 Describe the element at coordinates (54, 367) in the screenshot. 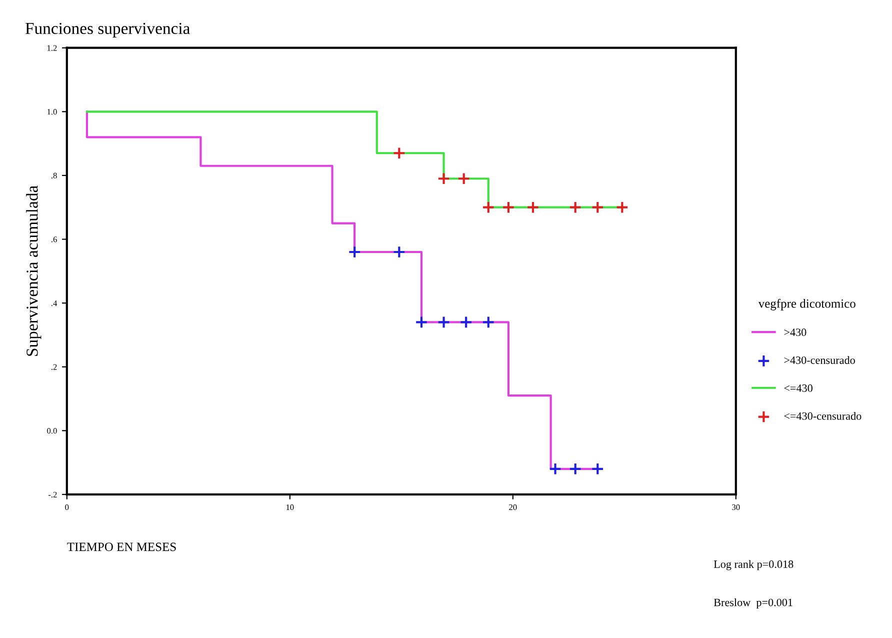

I see `y-tick-label: .2` at that location.